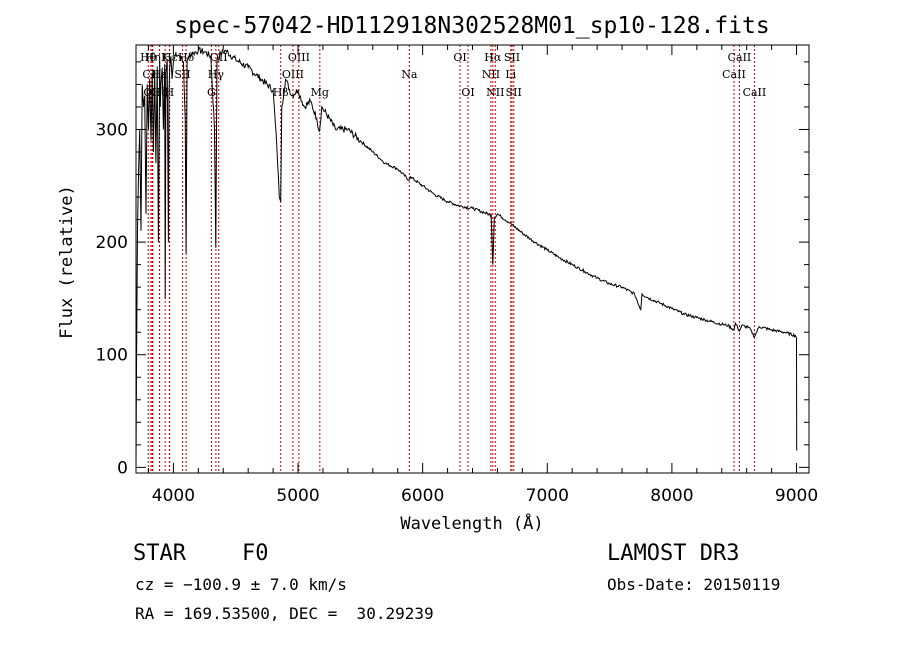  I want to click on y-tick-label-0: 0, so click(122, 468).